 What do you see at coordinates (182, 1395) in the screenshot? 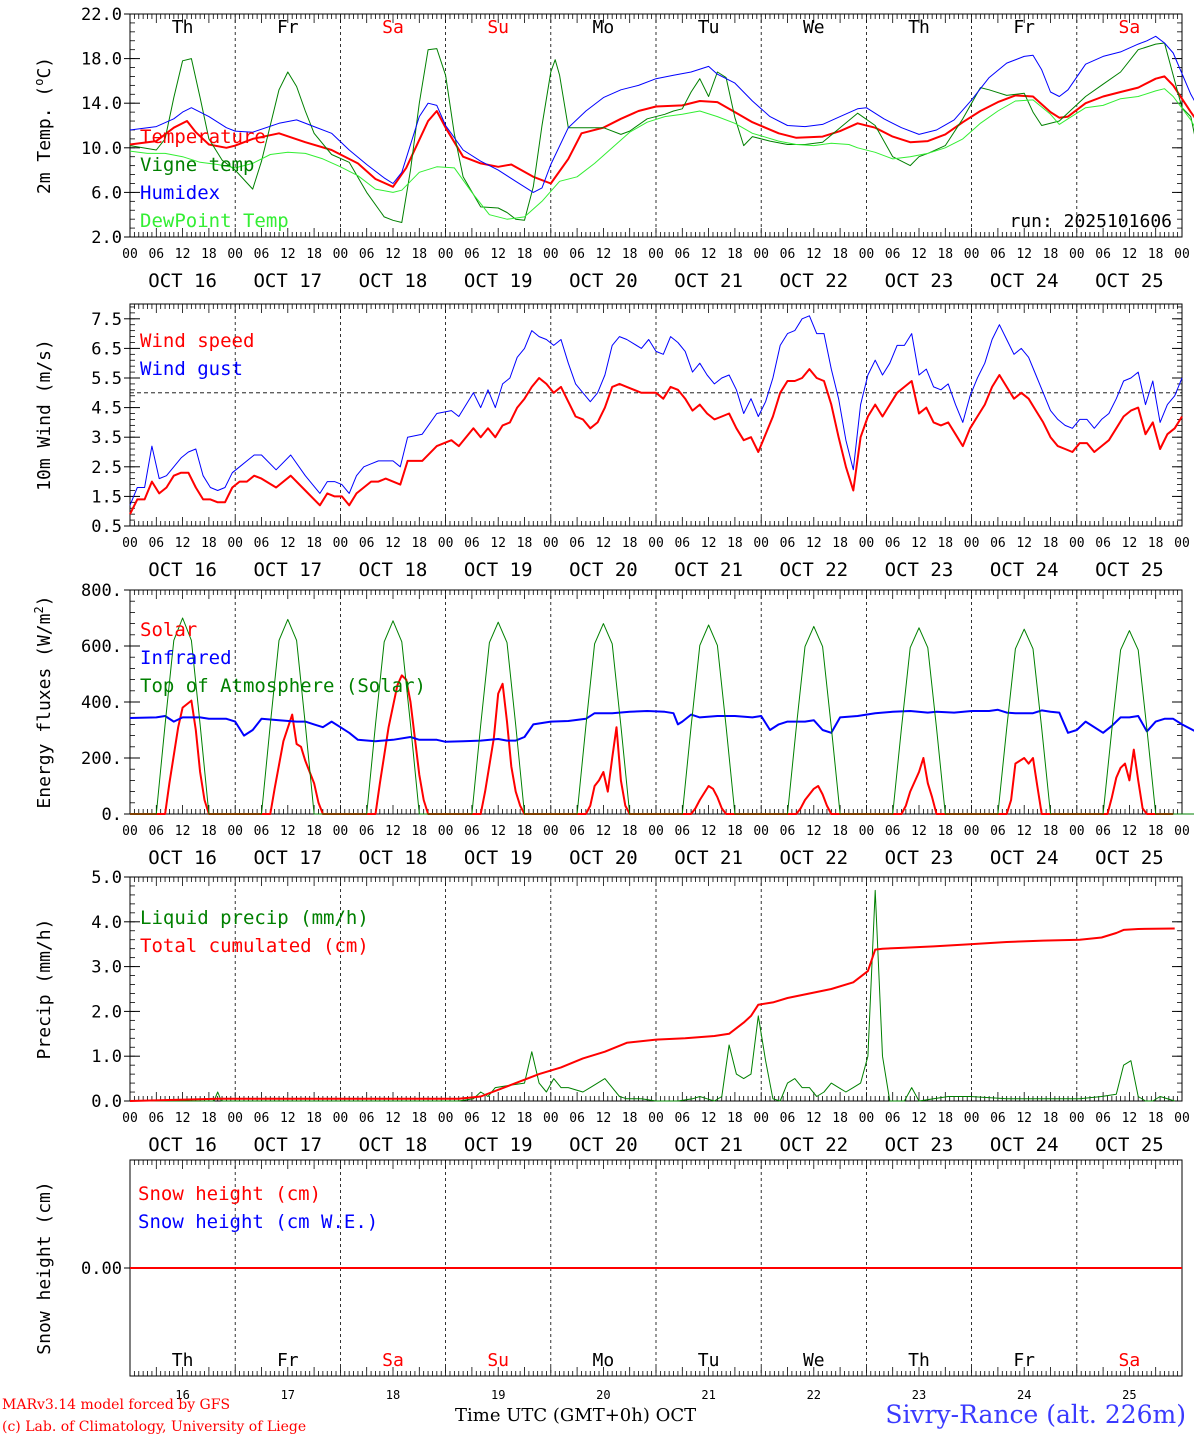
I see `day-number-label: 16` at bounding box center [182, 1395].